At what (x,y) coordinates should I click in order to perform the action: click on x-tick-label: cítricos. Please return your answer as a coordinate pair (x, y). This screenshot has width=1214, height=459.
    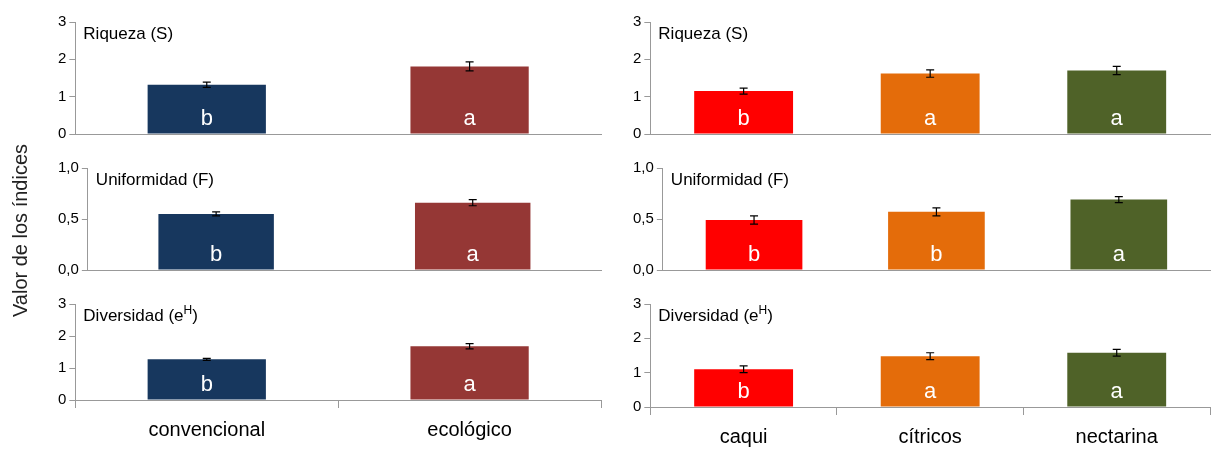
    Looking at the image, I should click on (930, 435).